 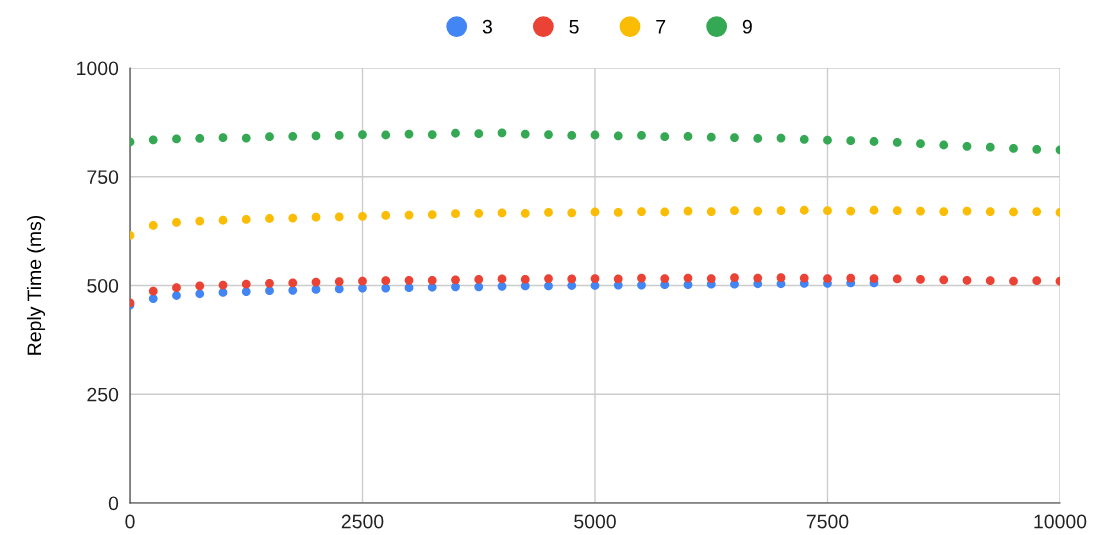 I want to click on y-tick-label: 500, so click(x=103, y=285).